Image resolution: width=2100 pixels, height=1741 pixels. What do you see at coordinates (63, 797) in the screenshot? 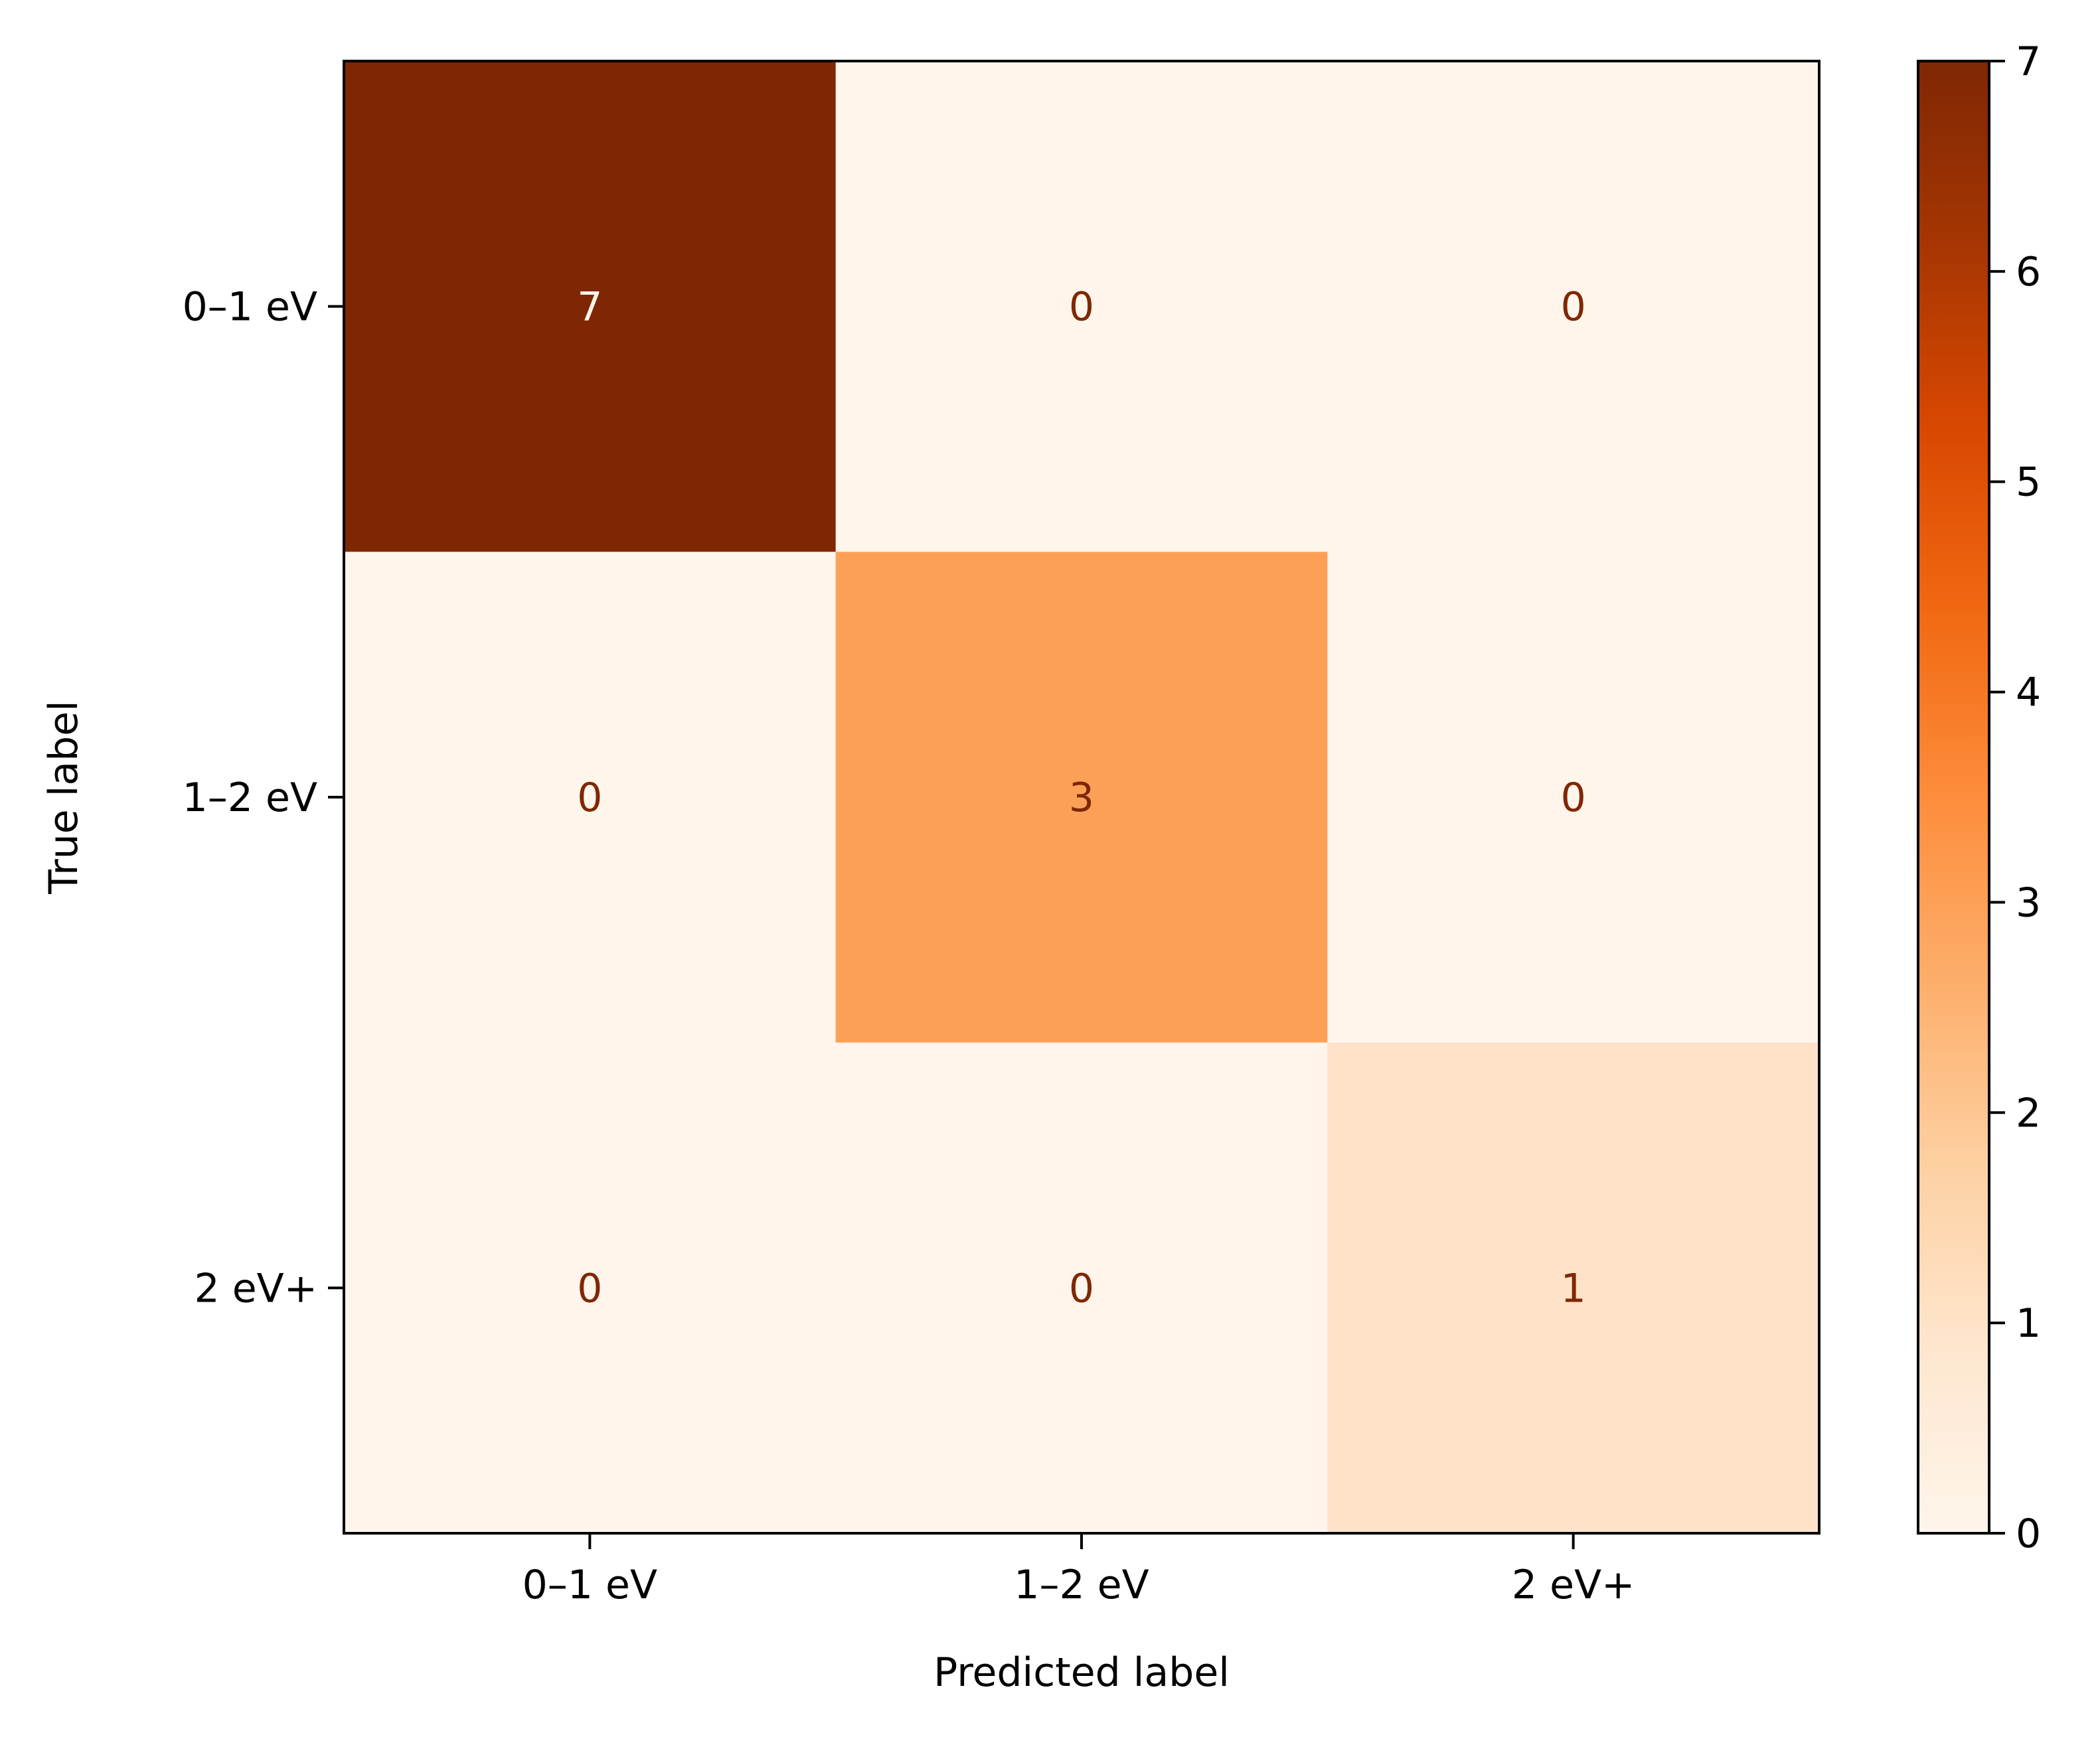
I see `y-axis-title: True label` at bounding box center [63, 797].